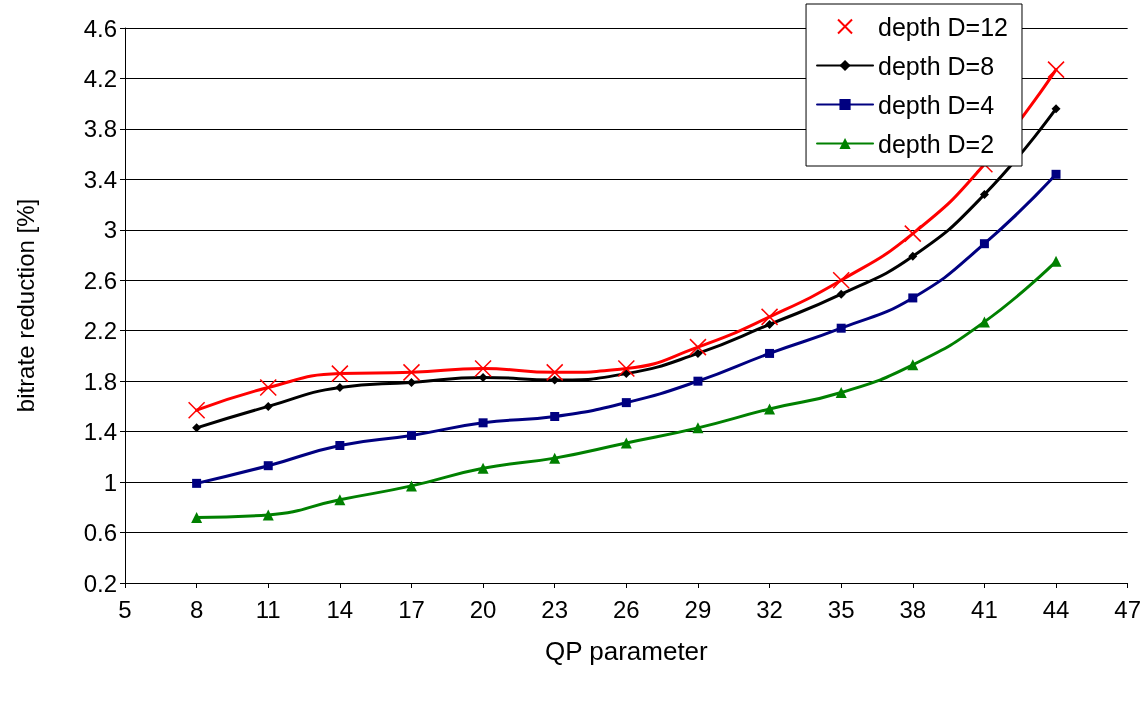 The width and height of the screenshot is (1144, 709). Describe the element at coordinates (340, 609) in the screenshot. I see `x-tick-label: 14` at that location.